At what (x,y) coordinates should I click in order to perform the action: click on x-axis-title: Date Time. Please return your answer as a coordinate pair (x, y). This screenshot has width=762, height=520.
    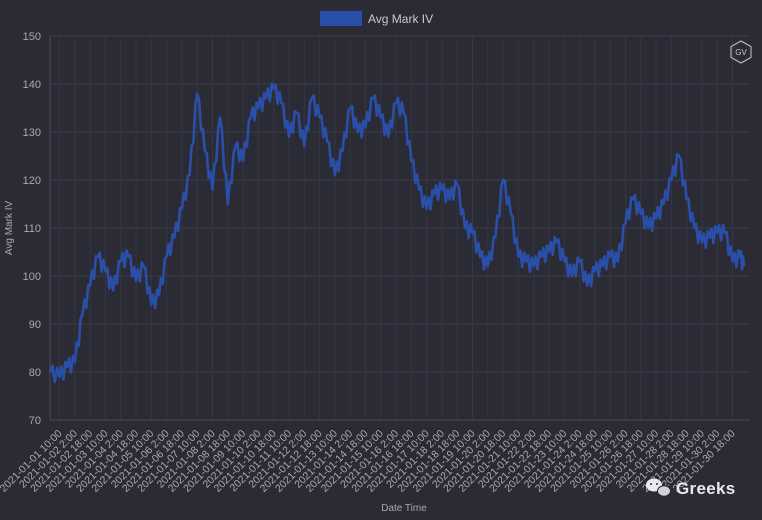
    Looking at the image, I should click on (404, 508).